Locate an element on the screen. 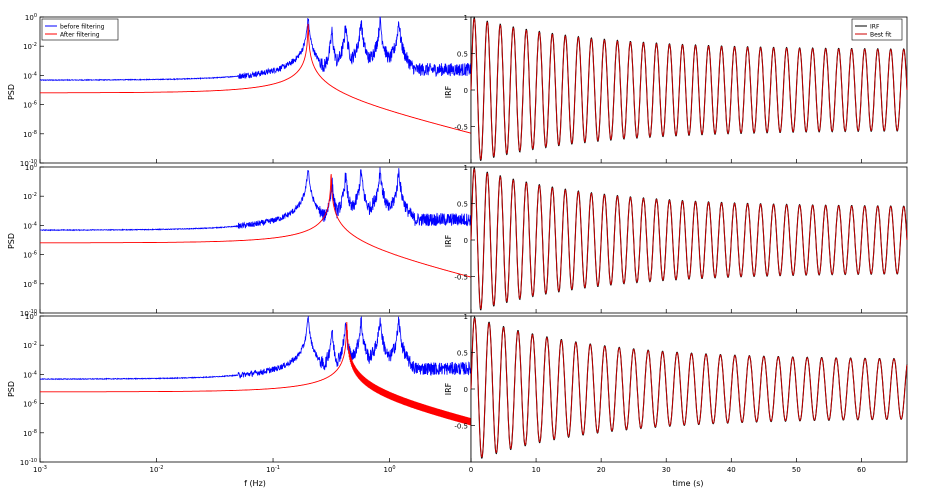  time-xlabel: time (s) is located at coordinates (687, 483).